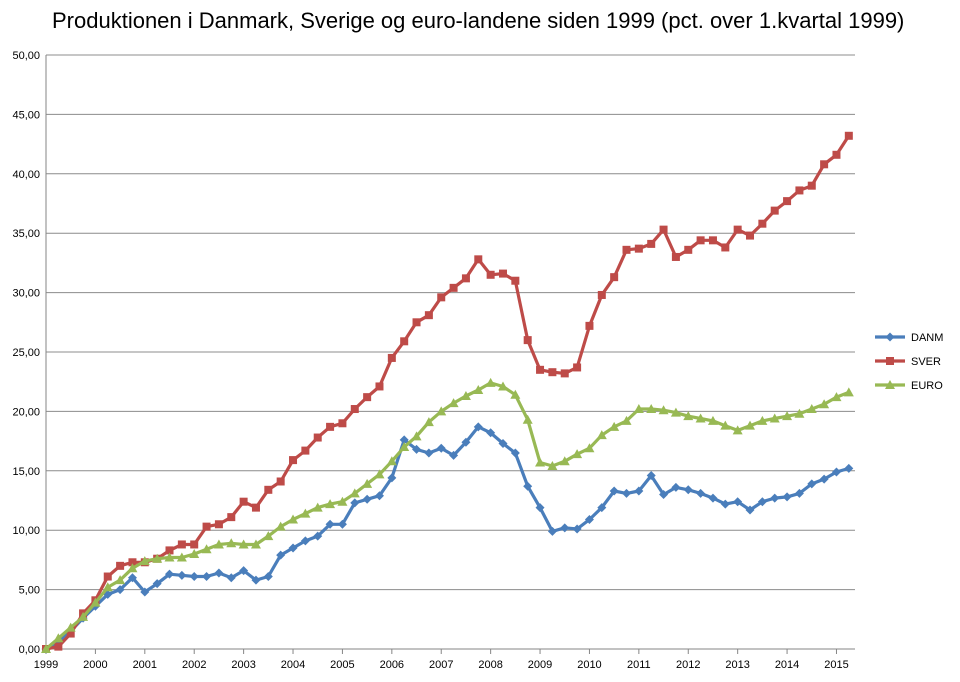  What do you see at coordinates (342, 665) in the screenshot?
I see `x-tick-label: 2005` at bounding box center [342, 665].